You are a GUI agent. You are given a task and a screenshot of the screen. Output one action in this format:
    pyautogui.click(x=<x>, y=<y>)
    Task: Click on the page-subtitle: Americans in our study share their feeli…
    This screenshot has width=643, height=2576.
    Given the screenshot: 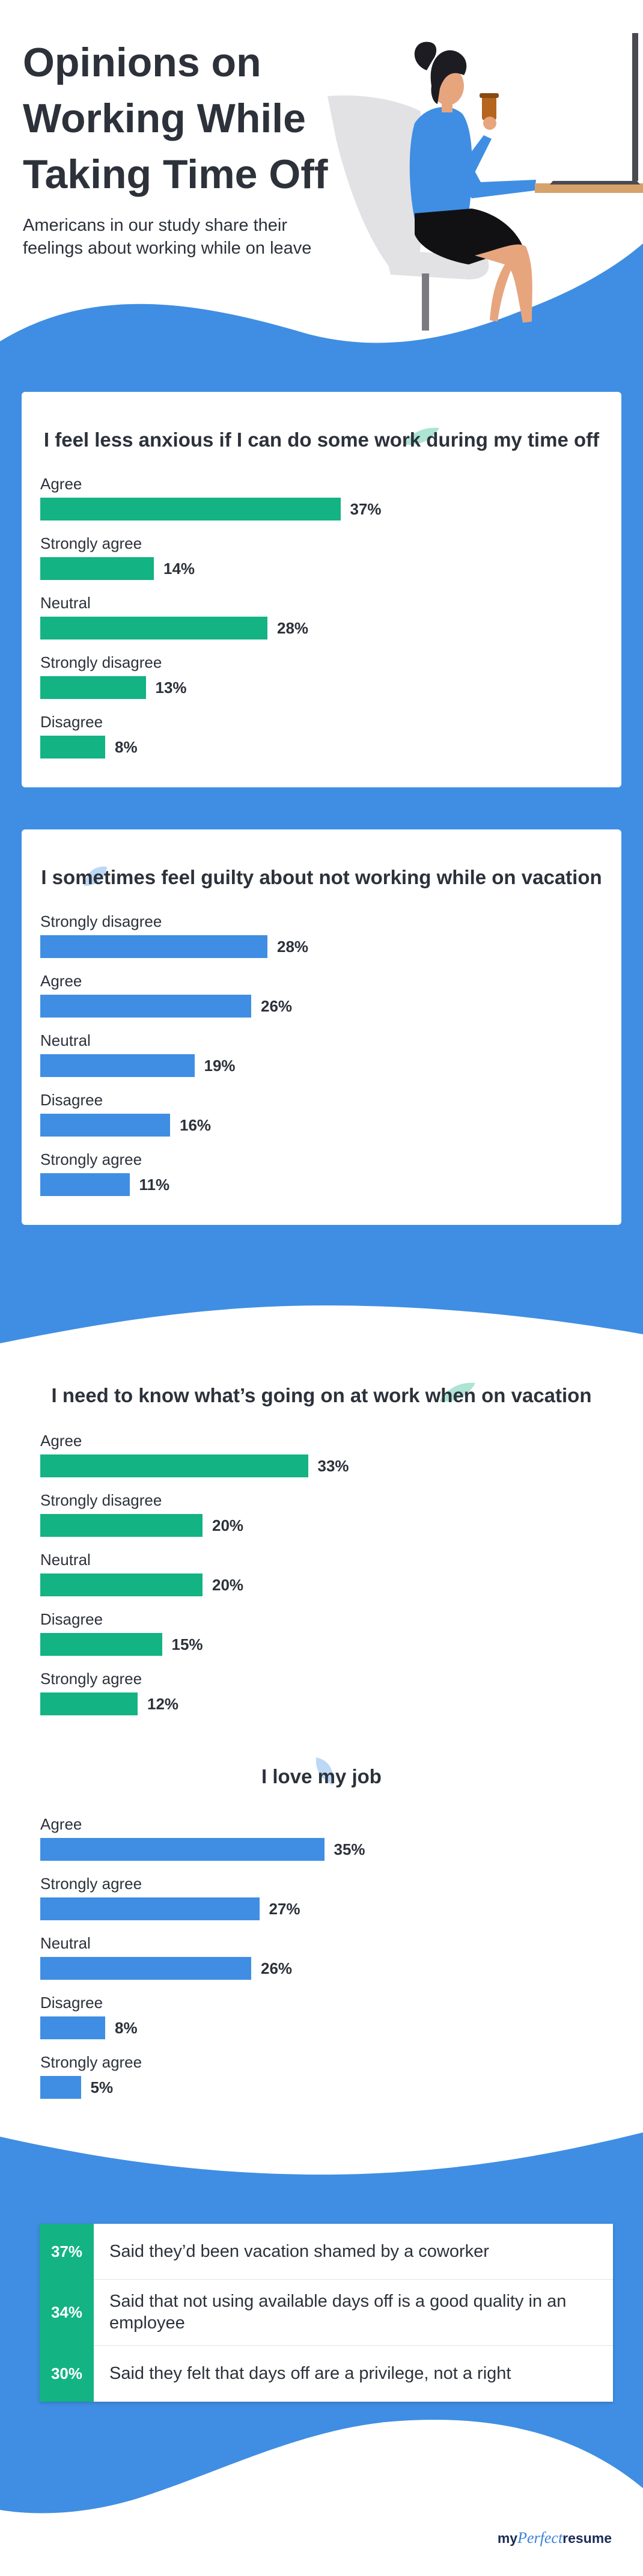 What is the action you would take?
    pyautogui.click(x=167, y=237)
    